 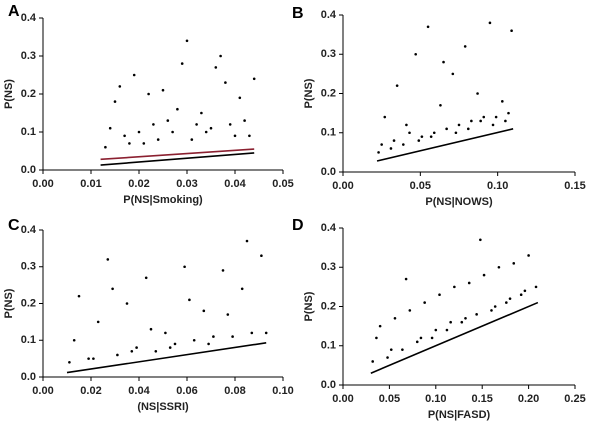 What do you see at coordinates (528, 399) in the screenshot?
I see `x-tick-label: 0.20` at bounding box center [528, 399].